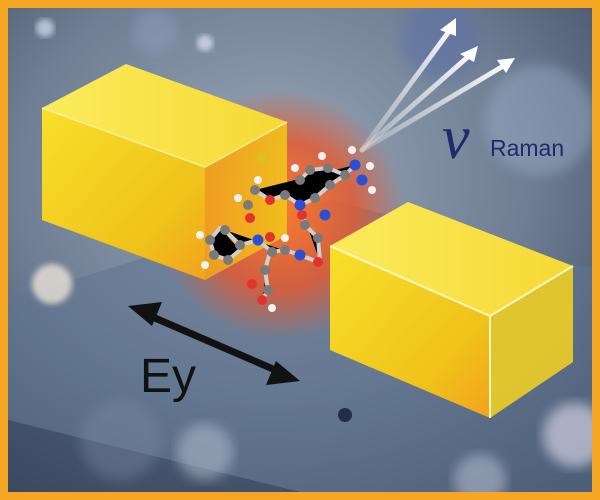  What do you see at coordinates (286, 229) in the screenshot?
I see `molecule-icon` at bounding box center [286, 229].